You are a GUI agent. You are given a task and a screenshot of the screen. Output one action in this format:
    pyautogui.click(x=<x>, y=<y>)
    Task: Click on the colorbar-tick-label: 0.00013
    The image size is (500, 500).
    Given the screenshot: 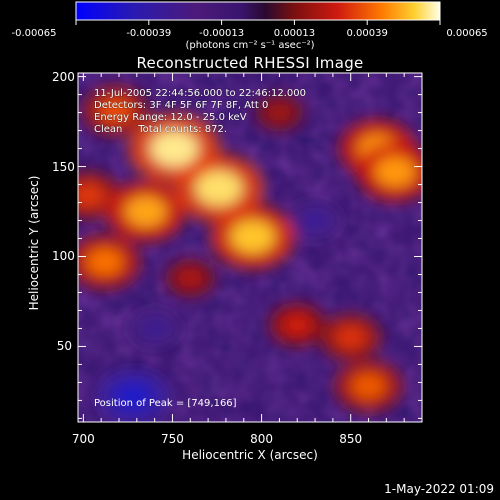 What is the action you would take?
    pyautogui.click(x=294, y=33)
    